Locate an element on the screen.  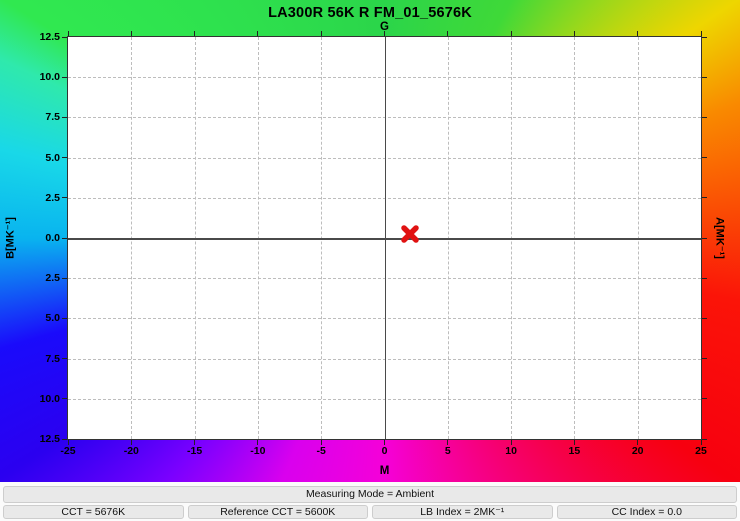
x-tick-label: -5 is located at coordinates (321, 451).